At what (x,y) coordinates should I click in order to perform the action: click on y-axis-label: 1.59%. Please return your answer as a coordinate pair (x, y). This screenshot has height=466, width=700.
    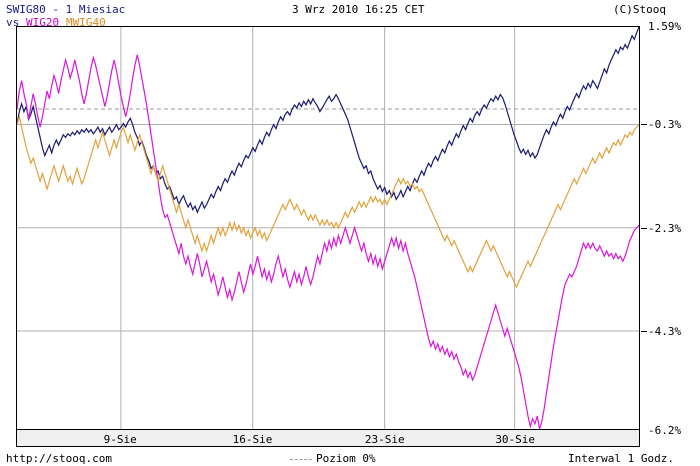
    Looking at the image, I should click on (665, 26).